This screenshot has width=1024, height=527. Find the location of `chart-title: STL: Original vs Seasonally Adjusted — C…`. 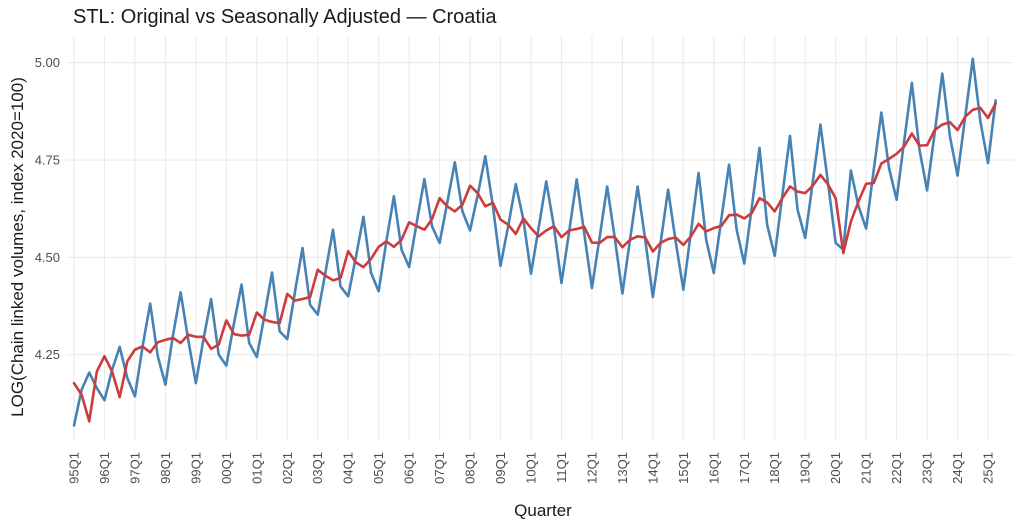

chart-title: STL: Original vs Seasonally Adjusted — C… is located at coordinates (285, 17).